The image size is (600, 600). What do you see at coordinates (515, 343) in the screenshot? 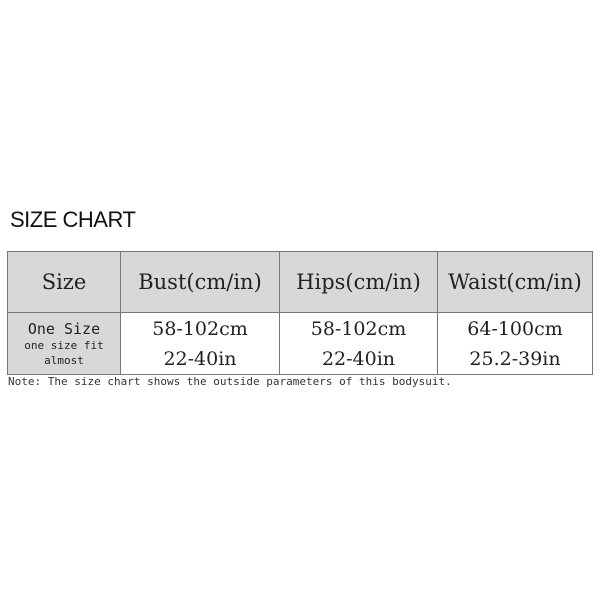
I see `waist-cell: 64-100cm 25.2-39in` at bounding box center [515, 343].